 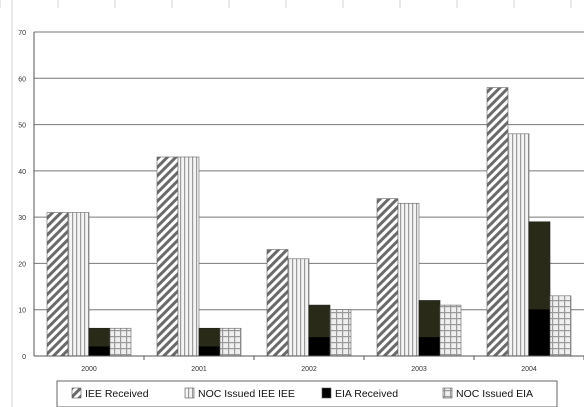 What do you see at coordinates (529, 369) in the screenshot?
I see `x-tick-label: 2004` at bounding box center [529, 369].